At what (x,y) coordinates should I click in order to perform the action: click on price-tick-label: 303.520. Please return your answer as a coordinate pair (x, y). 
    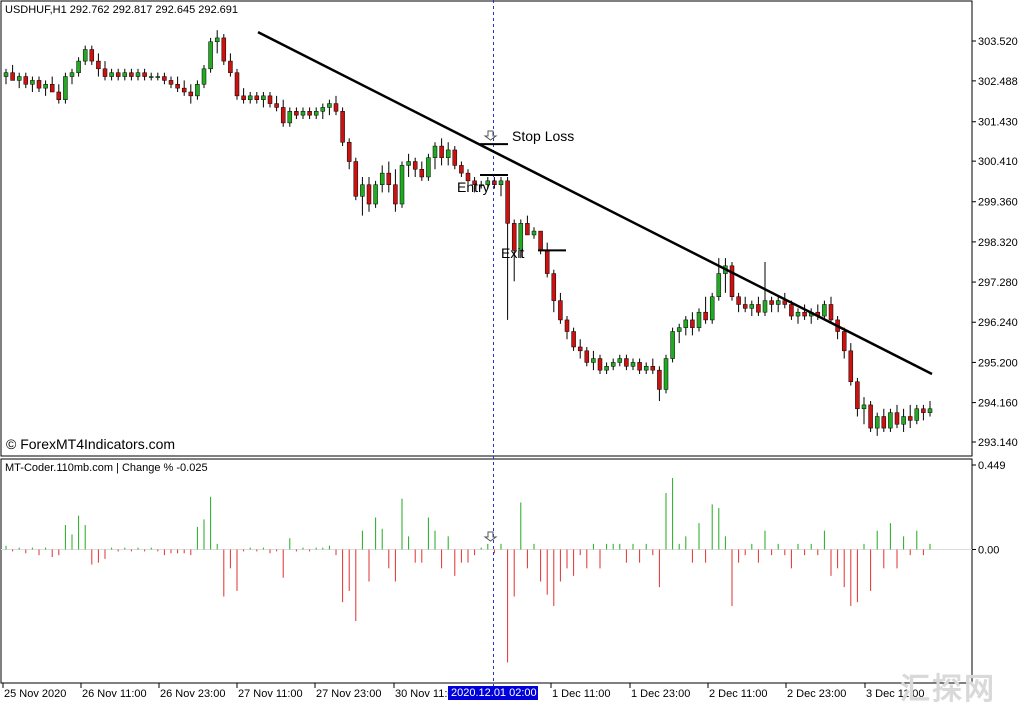
    Looking at the image, I should click on (998, 42).